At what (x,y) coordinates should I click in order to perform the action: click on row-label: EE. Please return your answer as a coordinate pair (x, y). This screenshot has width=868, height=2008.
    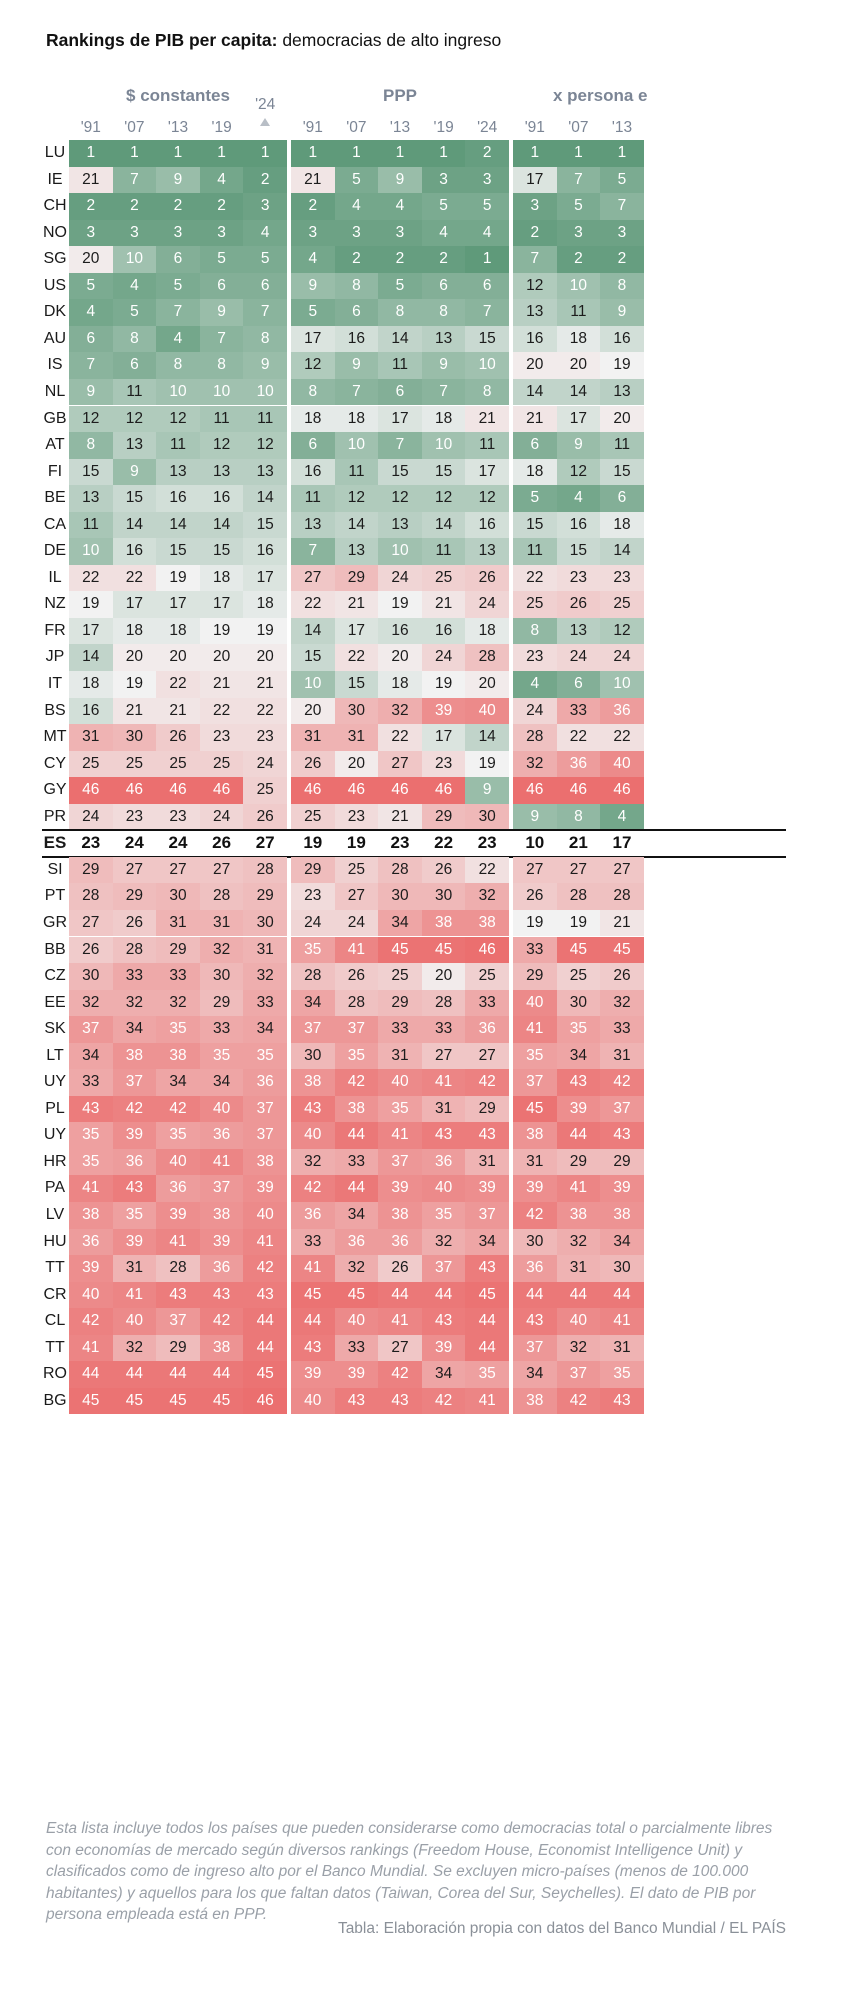
    Looking at the image, I should click on (55, 1002).